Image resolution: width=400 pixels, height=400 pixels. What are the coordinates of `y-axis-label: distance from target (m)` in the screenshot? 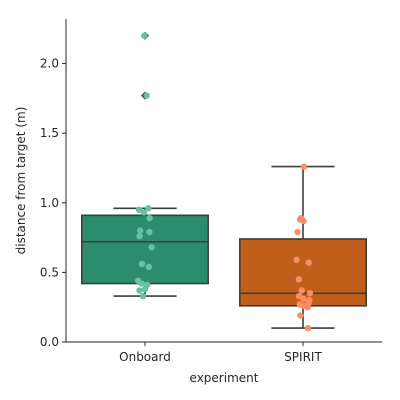 It's located at (21, 181).